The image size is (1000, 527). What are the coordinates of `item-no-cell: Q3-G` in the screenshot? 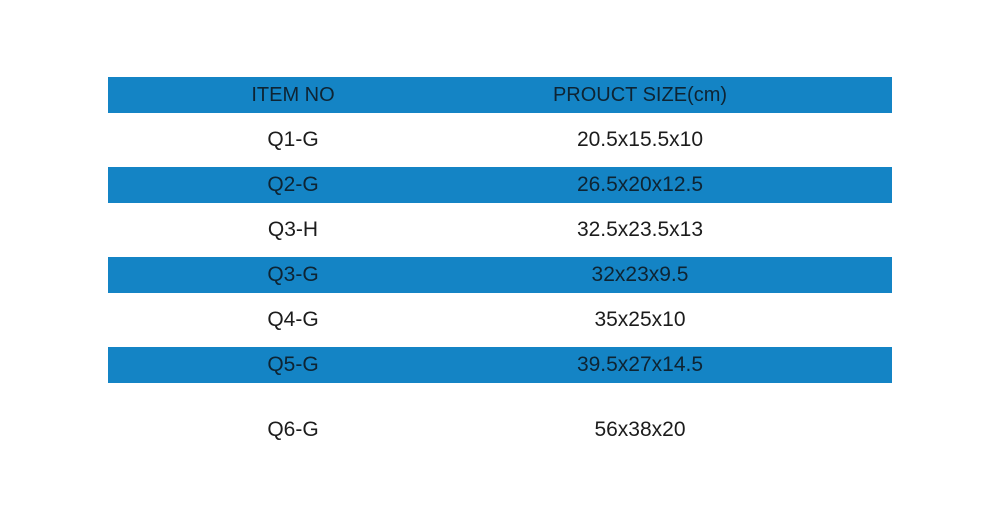 It's located at (293, 274).